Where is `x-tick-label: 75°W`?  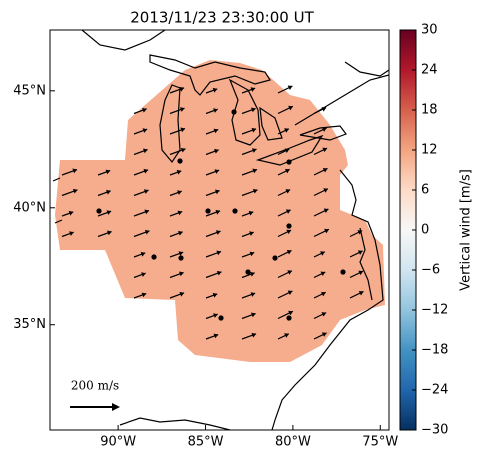
x-tick-label: 75°W is located at coordinates (380, 442).